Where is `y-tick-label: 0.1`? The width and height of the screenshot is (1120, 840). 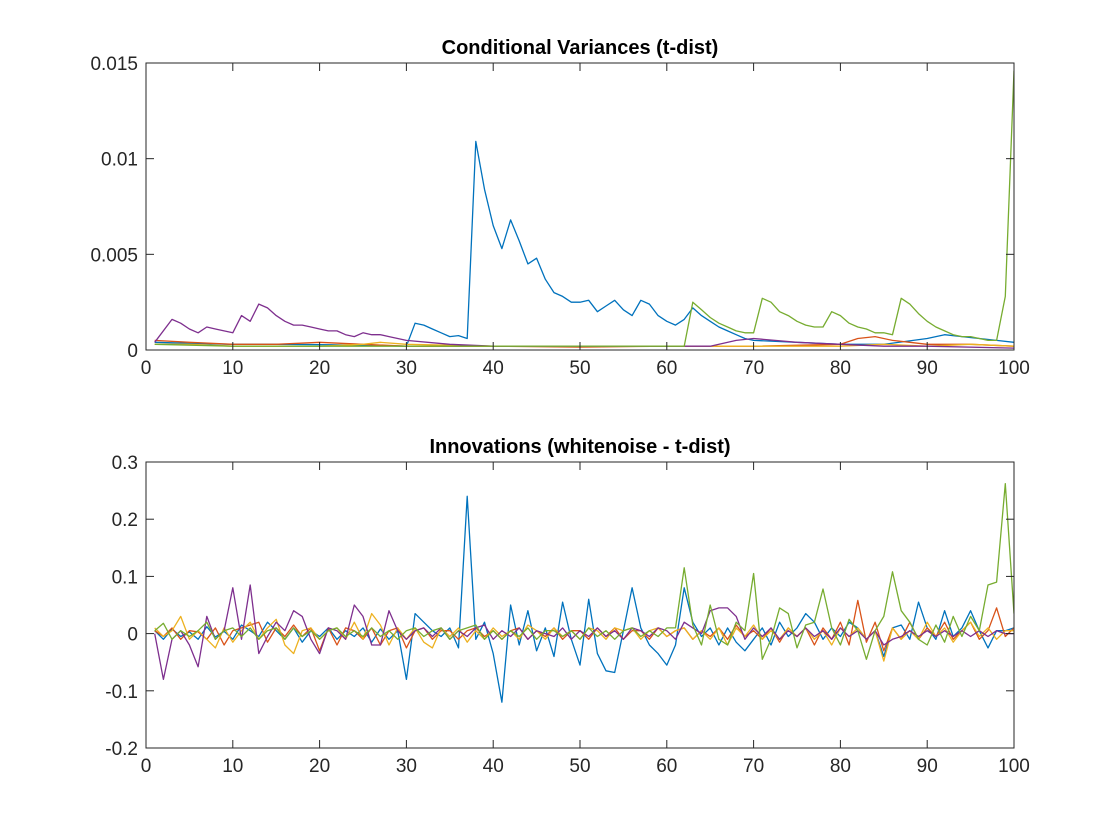 y-tick-label: 0.1 is located at coordinates (125, 577).